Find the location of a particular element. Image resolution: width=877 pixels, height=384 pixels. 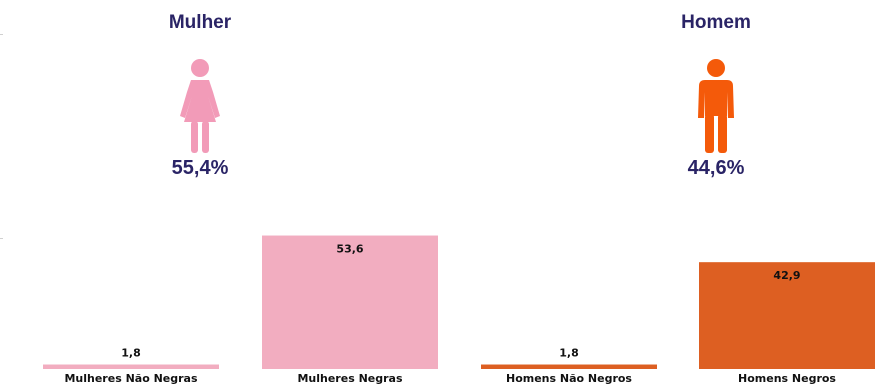

bar-mulheres-nao-negras is located at coordinates (131, 366).